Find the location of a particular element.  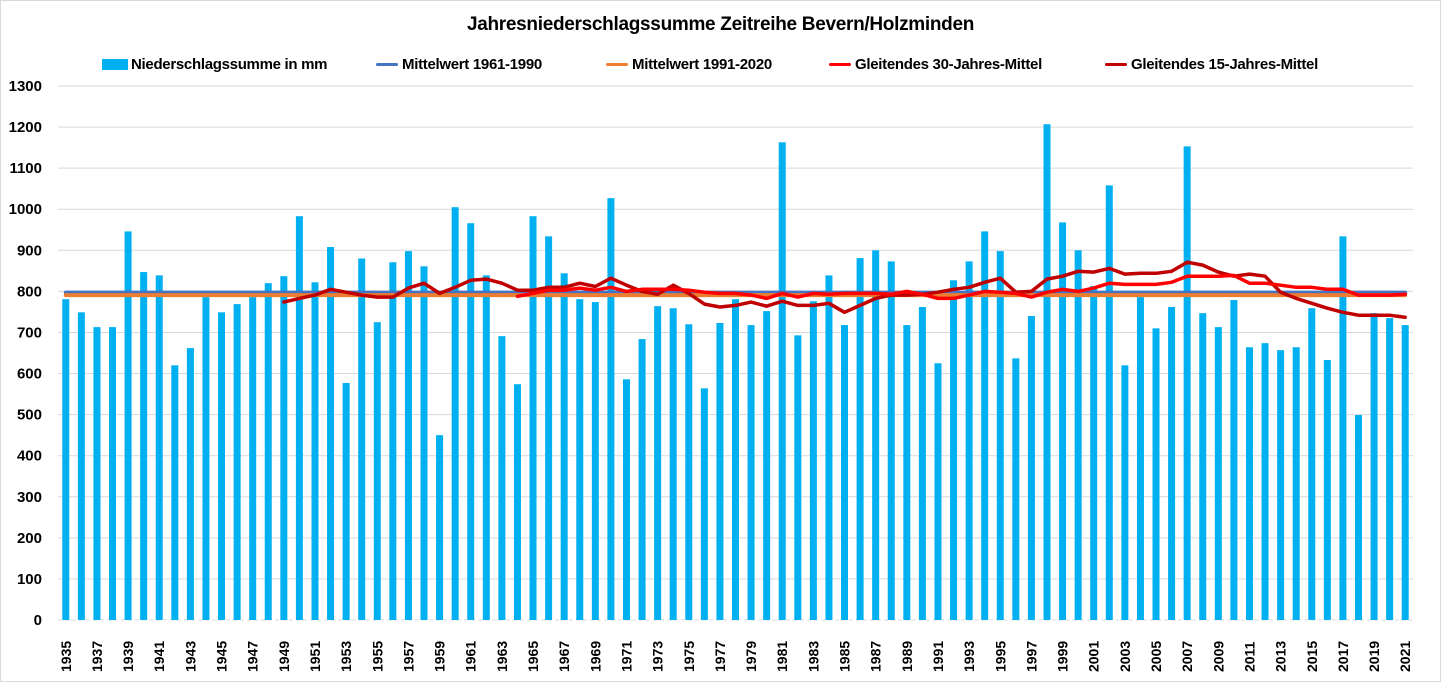

x-tick-label: 2021 is located at coordinates (1405, 656).